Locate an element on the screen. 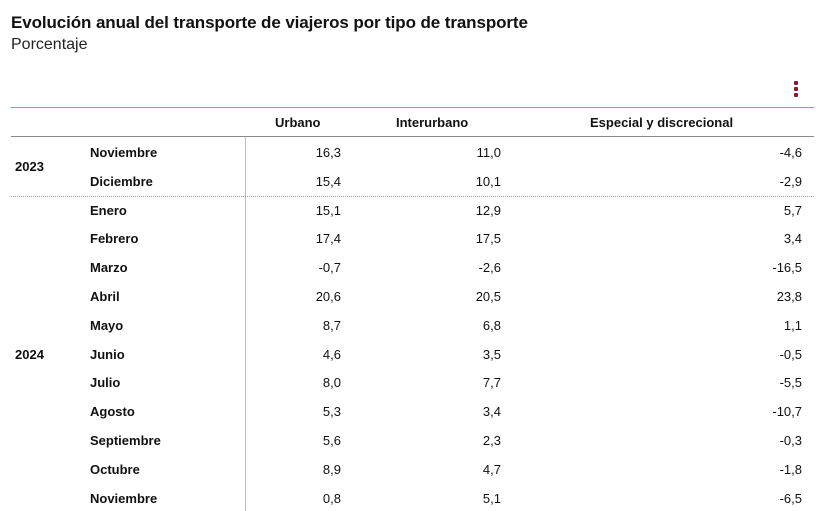  table-cell: 12,9 is located at coordinates (488, 210).